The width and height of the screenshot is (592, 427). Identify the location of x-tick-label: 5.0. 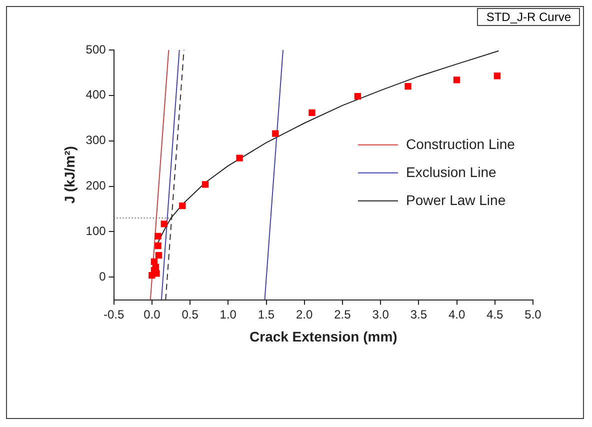
(533, 314).